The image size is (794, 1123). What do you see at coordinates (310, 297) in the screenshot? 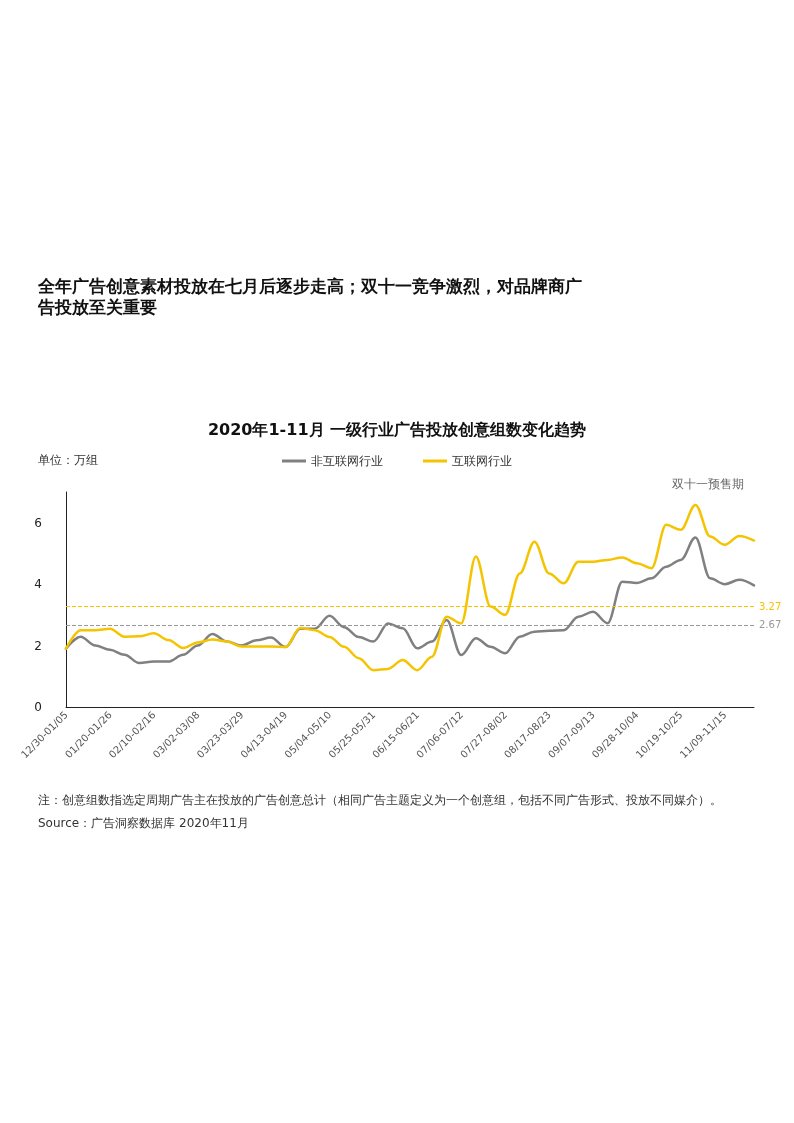
I see `chart-title: 全年广告创意素材投放在七月后逐步走高；双十一竞争激烈，对品牌商广告投放至关重要` at bounding box center [310, 297].